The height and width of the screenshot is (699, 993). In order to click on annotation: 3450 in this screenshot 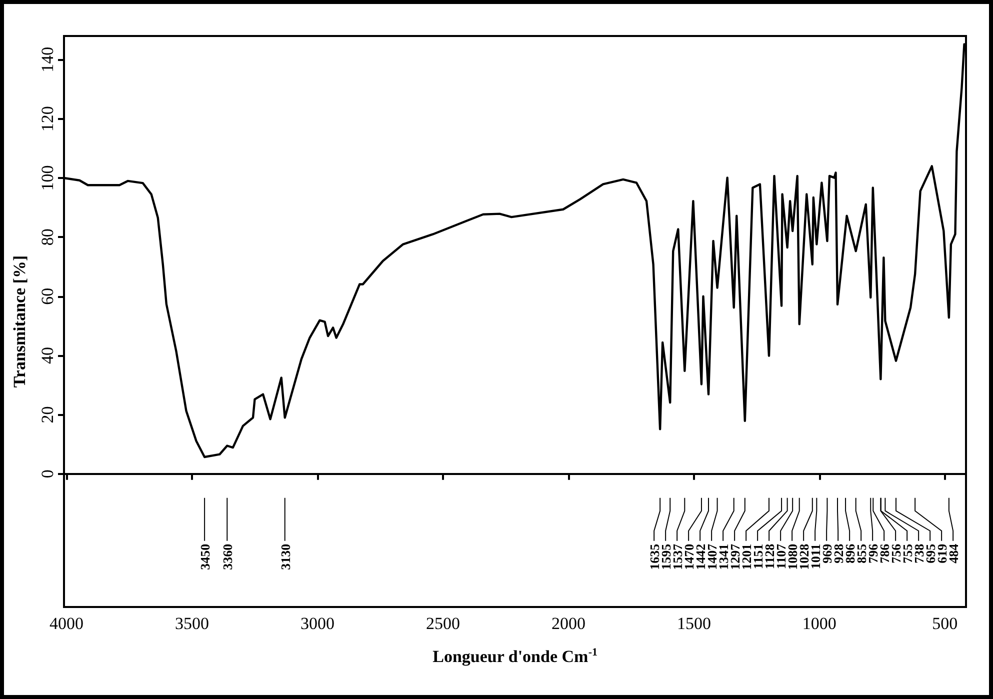, I will do `click(205, 557)`.